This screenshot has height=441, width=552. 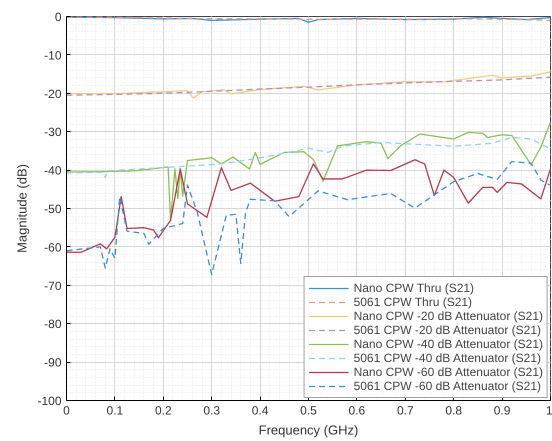 What do you see at coordinates (53, 132) in the screenshot?
I see `y-tick-label: -30` at bounding box center [53, 132].